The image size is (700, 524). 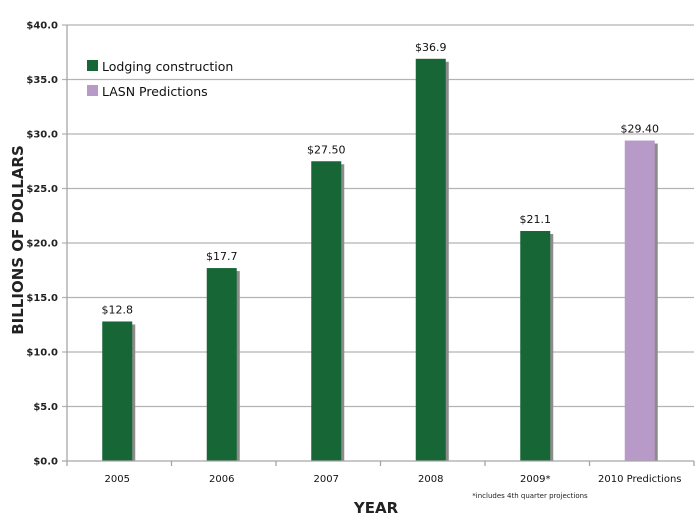 What do you see at coordinates (42, 26) in the screenshot?
I see `y-tick-label: $40.0` at bounding box center [42, 26].